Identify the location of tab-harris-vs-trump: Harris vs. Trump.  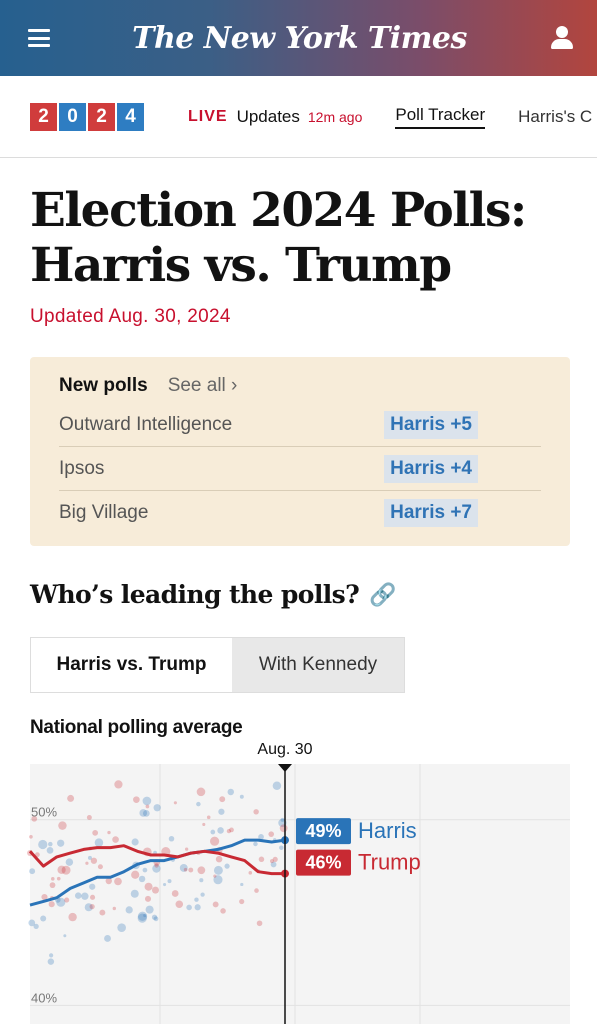
(131, 665).